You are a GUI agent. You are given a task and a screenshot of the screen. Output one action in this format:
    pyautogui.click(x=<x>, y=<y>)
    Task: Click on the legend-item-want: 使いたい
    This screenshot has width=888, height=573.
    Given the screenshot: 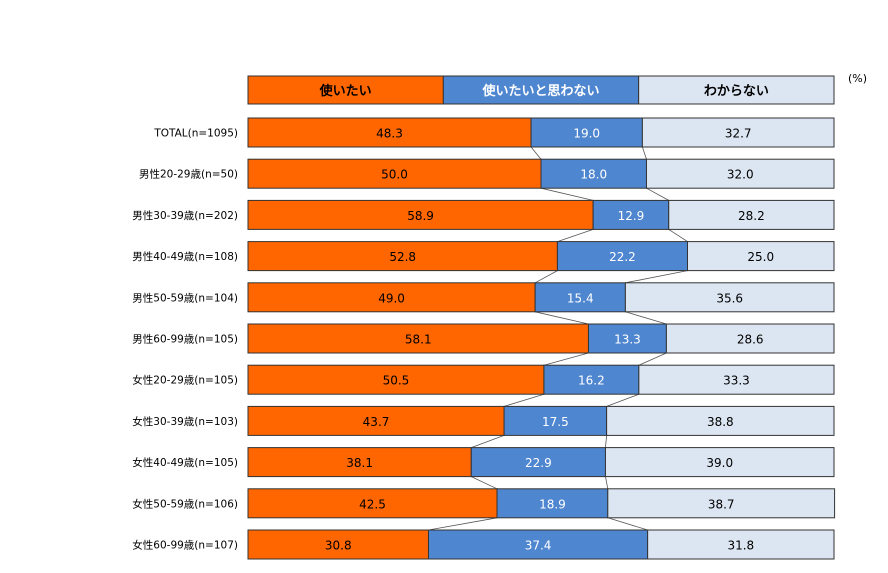 What is the action you would take?
    pyautogui.click(x=345, y=90)
    